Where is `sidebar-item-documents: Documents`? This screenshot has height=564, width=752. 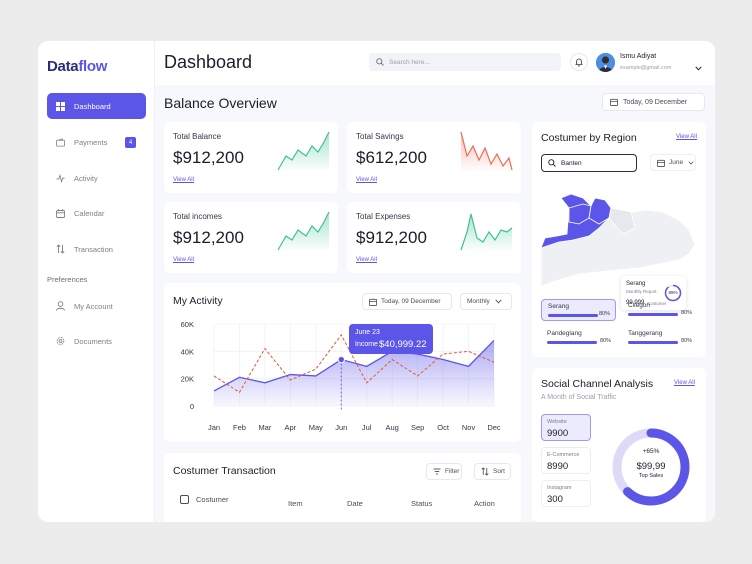
sidebar-item-documents: Documents is located at coordinates (96, 341).